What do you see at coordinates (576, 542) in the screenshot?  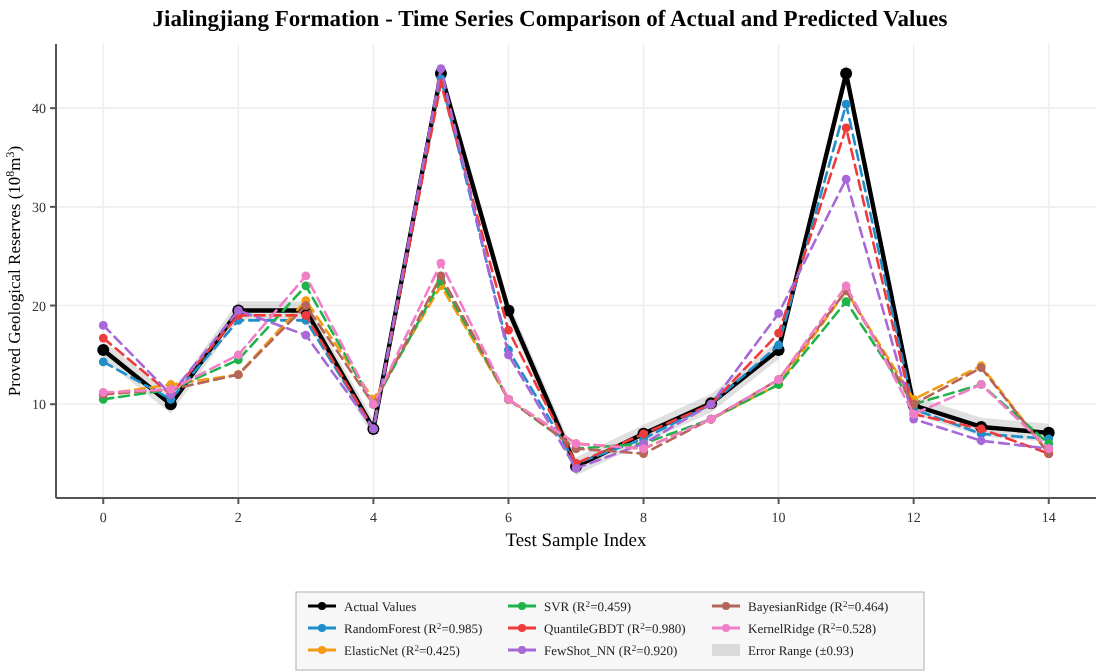 I see `x-axis-title: Test Sample Index` at bounding box center [576, 542].